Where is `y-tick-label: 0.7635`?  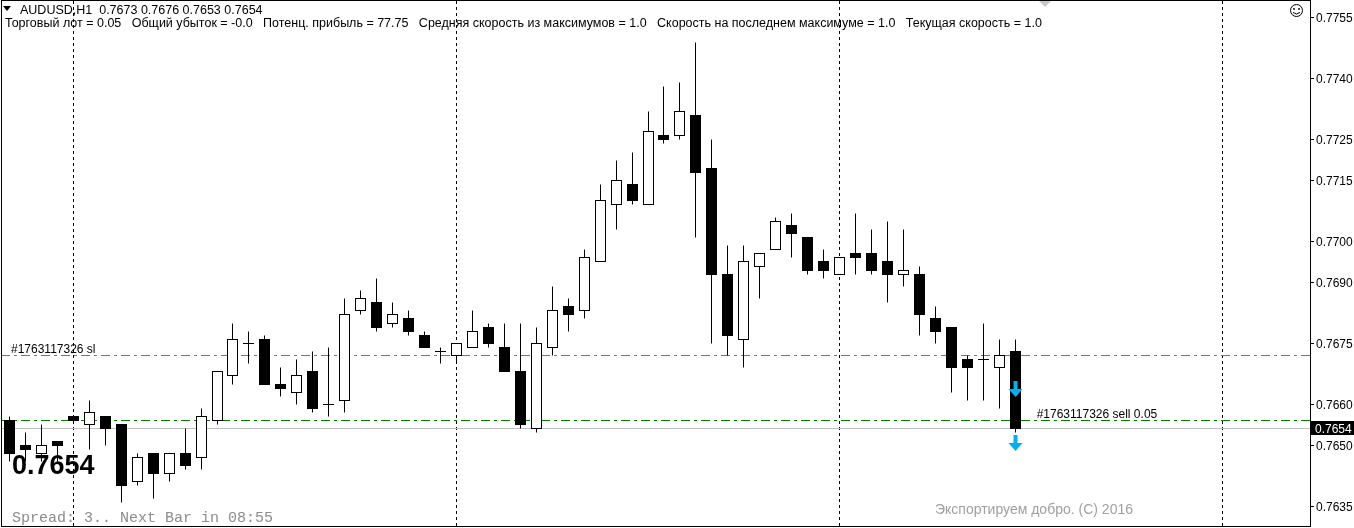
y-tick-label: 0.7635 is located at coordinates (1335, 506).